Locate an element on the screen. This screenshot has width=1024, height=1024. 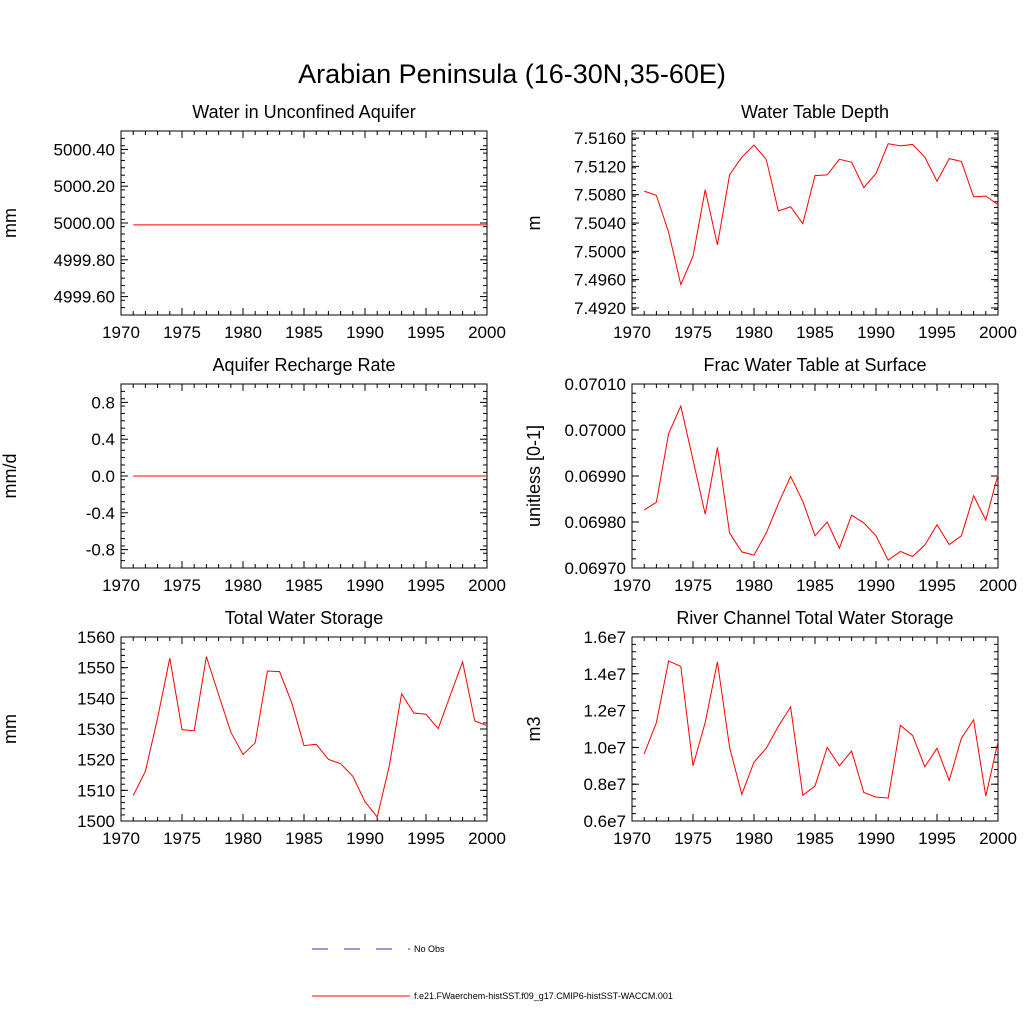
y-tick-label: 0.4 is located at coordinates (103, 439).